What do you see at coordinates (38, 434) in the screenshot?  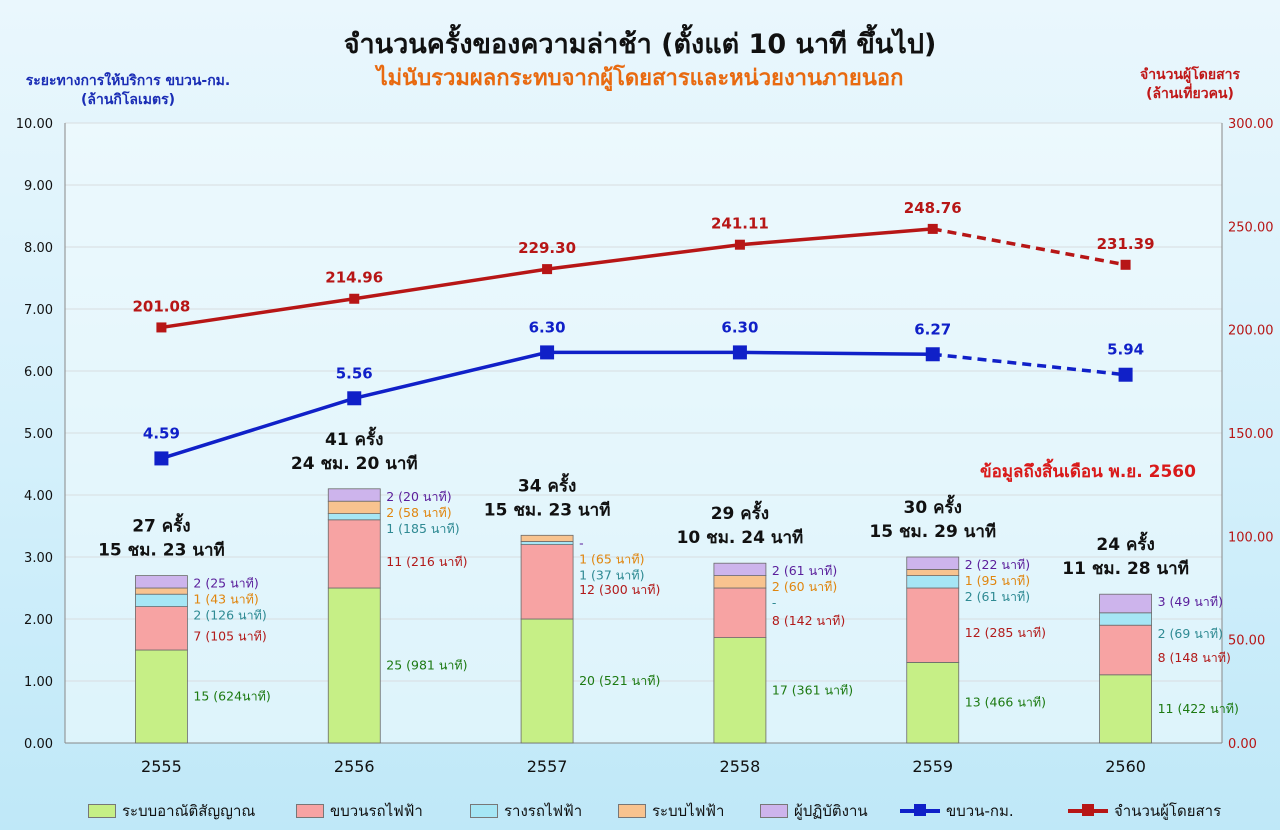 I see `y-tick-label: 5.00` at bounding box center [38, 434].